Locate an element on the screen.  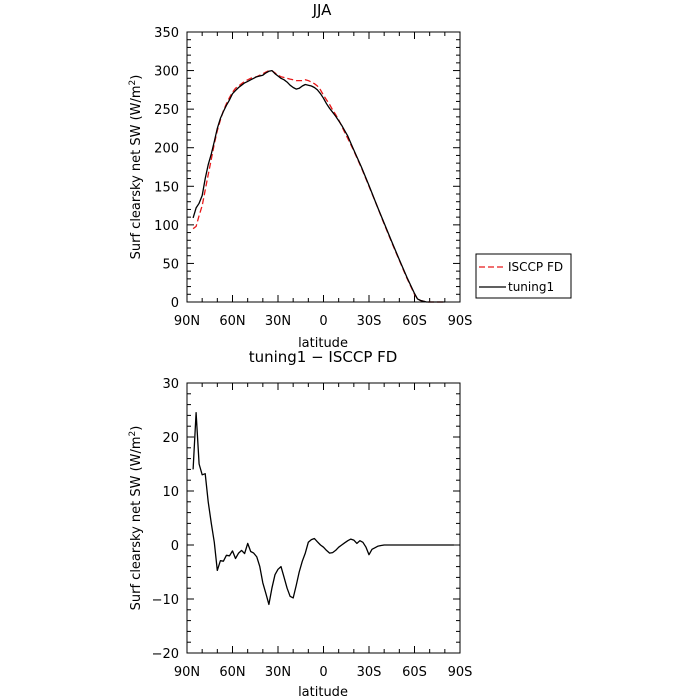
series-line-isccp-fd is located at coordinates (318, 186).